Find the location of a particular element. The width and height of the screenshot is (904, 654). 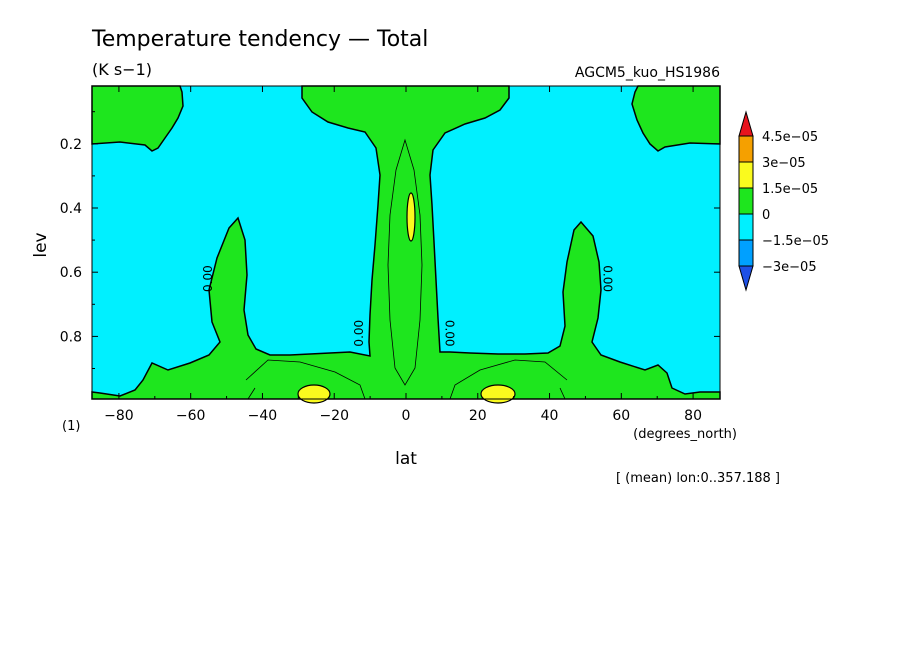

y-tick-label: 0.2 is located at coordinates (71, 145).